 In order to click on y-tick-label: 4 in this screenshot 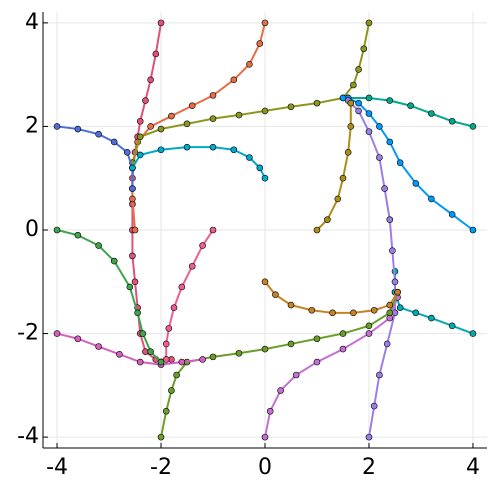, I will do `click(32, 22)`.